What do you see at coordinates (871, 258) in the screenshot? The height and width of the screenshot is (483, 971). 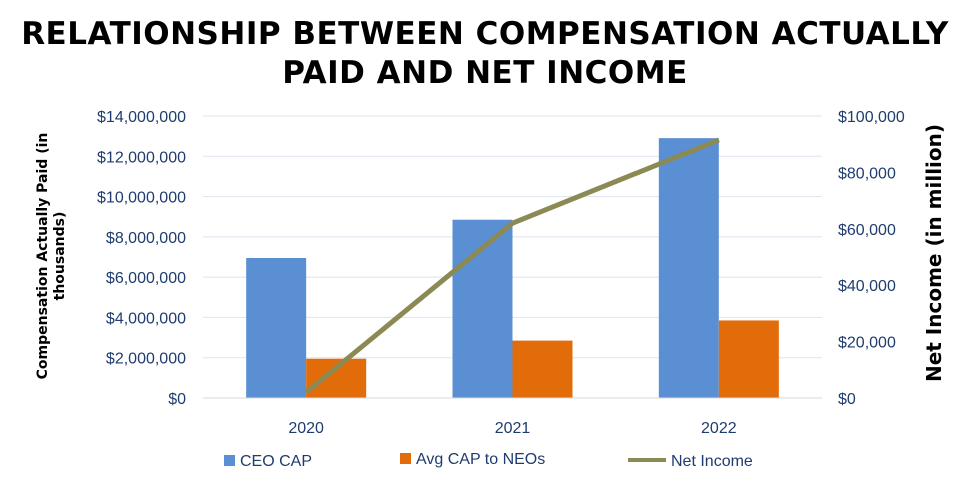 I see `right-axis-ticks: $0 $20,000 $40,000 $60,000 $80,000 $100,000` at bounding box center [871, 258].